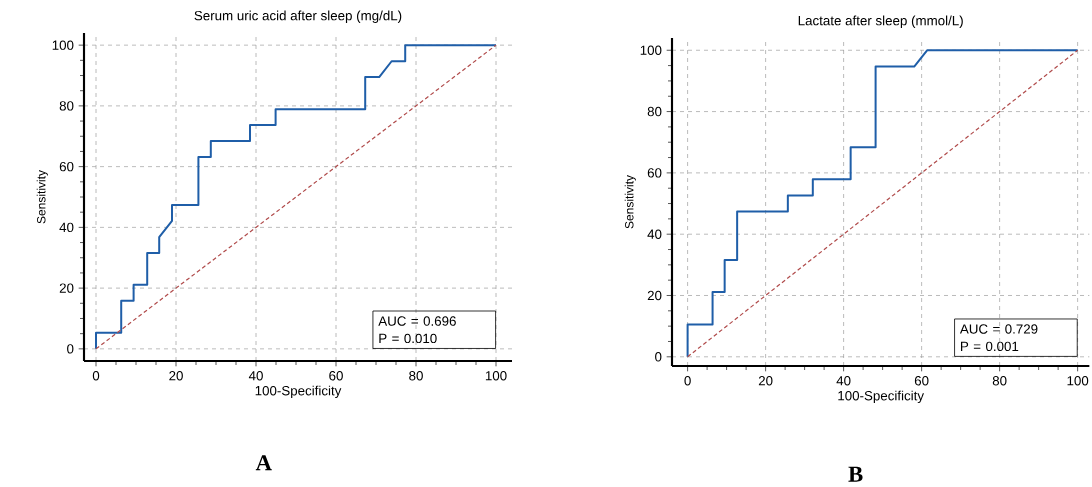 The image size is (1092, 487). Describe the element at coordinates (298, 16) in the screenshot. I see `chart-title: Serum uric acid after sleep (mg/dL)` at that location.